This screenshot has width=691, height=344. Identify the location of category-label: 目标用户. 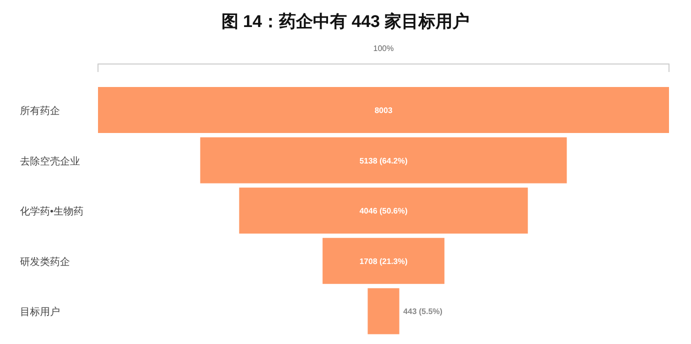
(40, 312).